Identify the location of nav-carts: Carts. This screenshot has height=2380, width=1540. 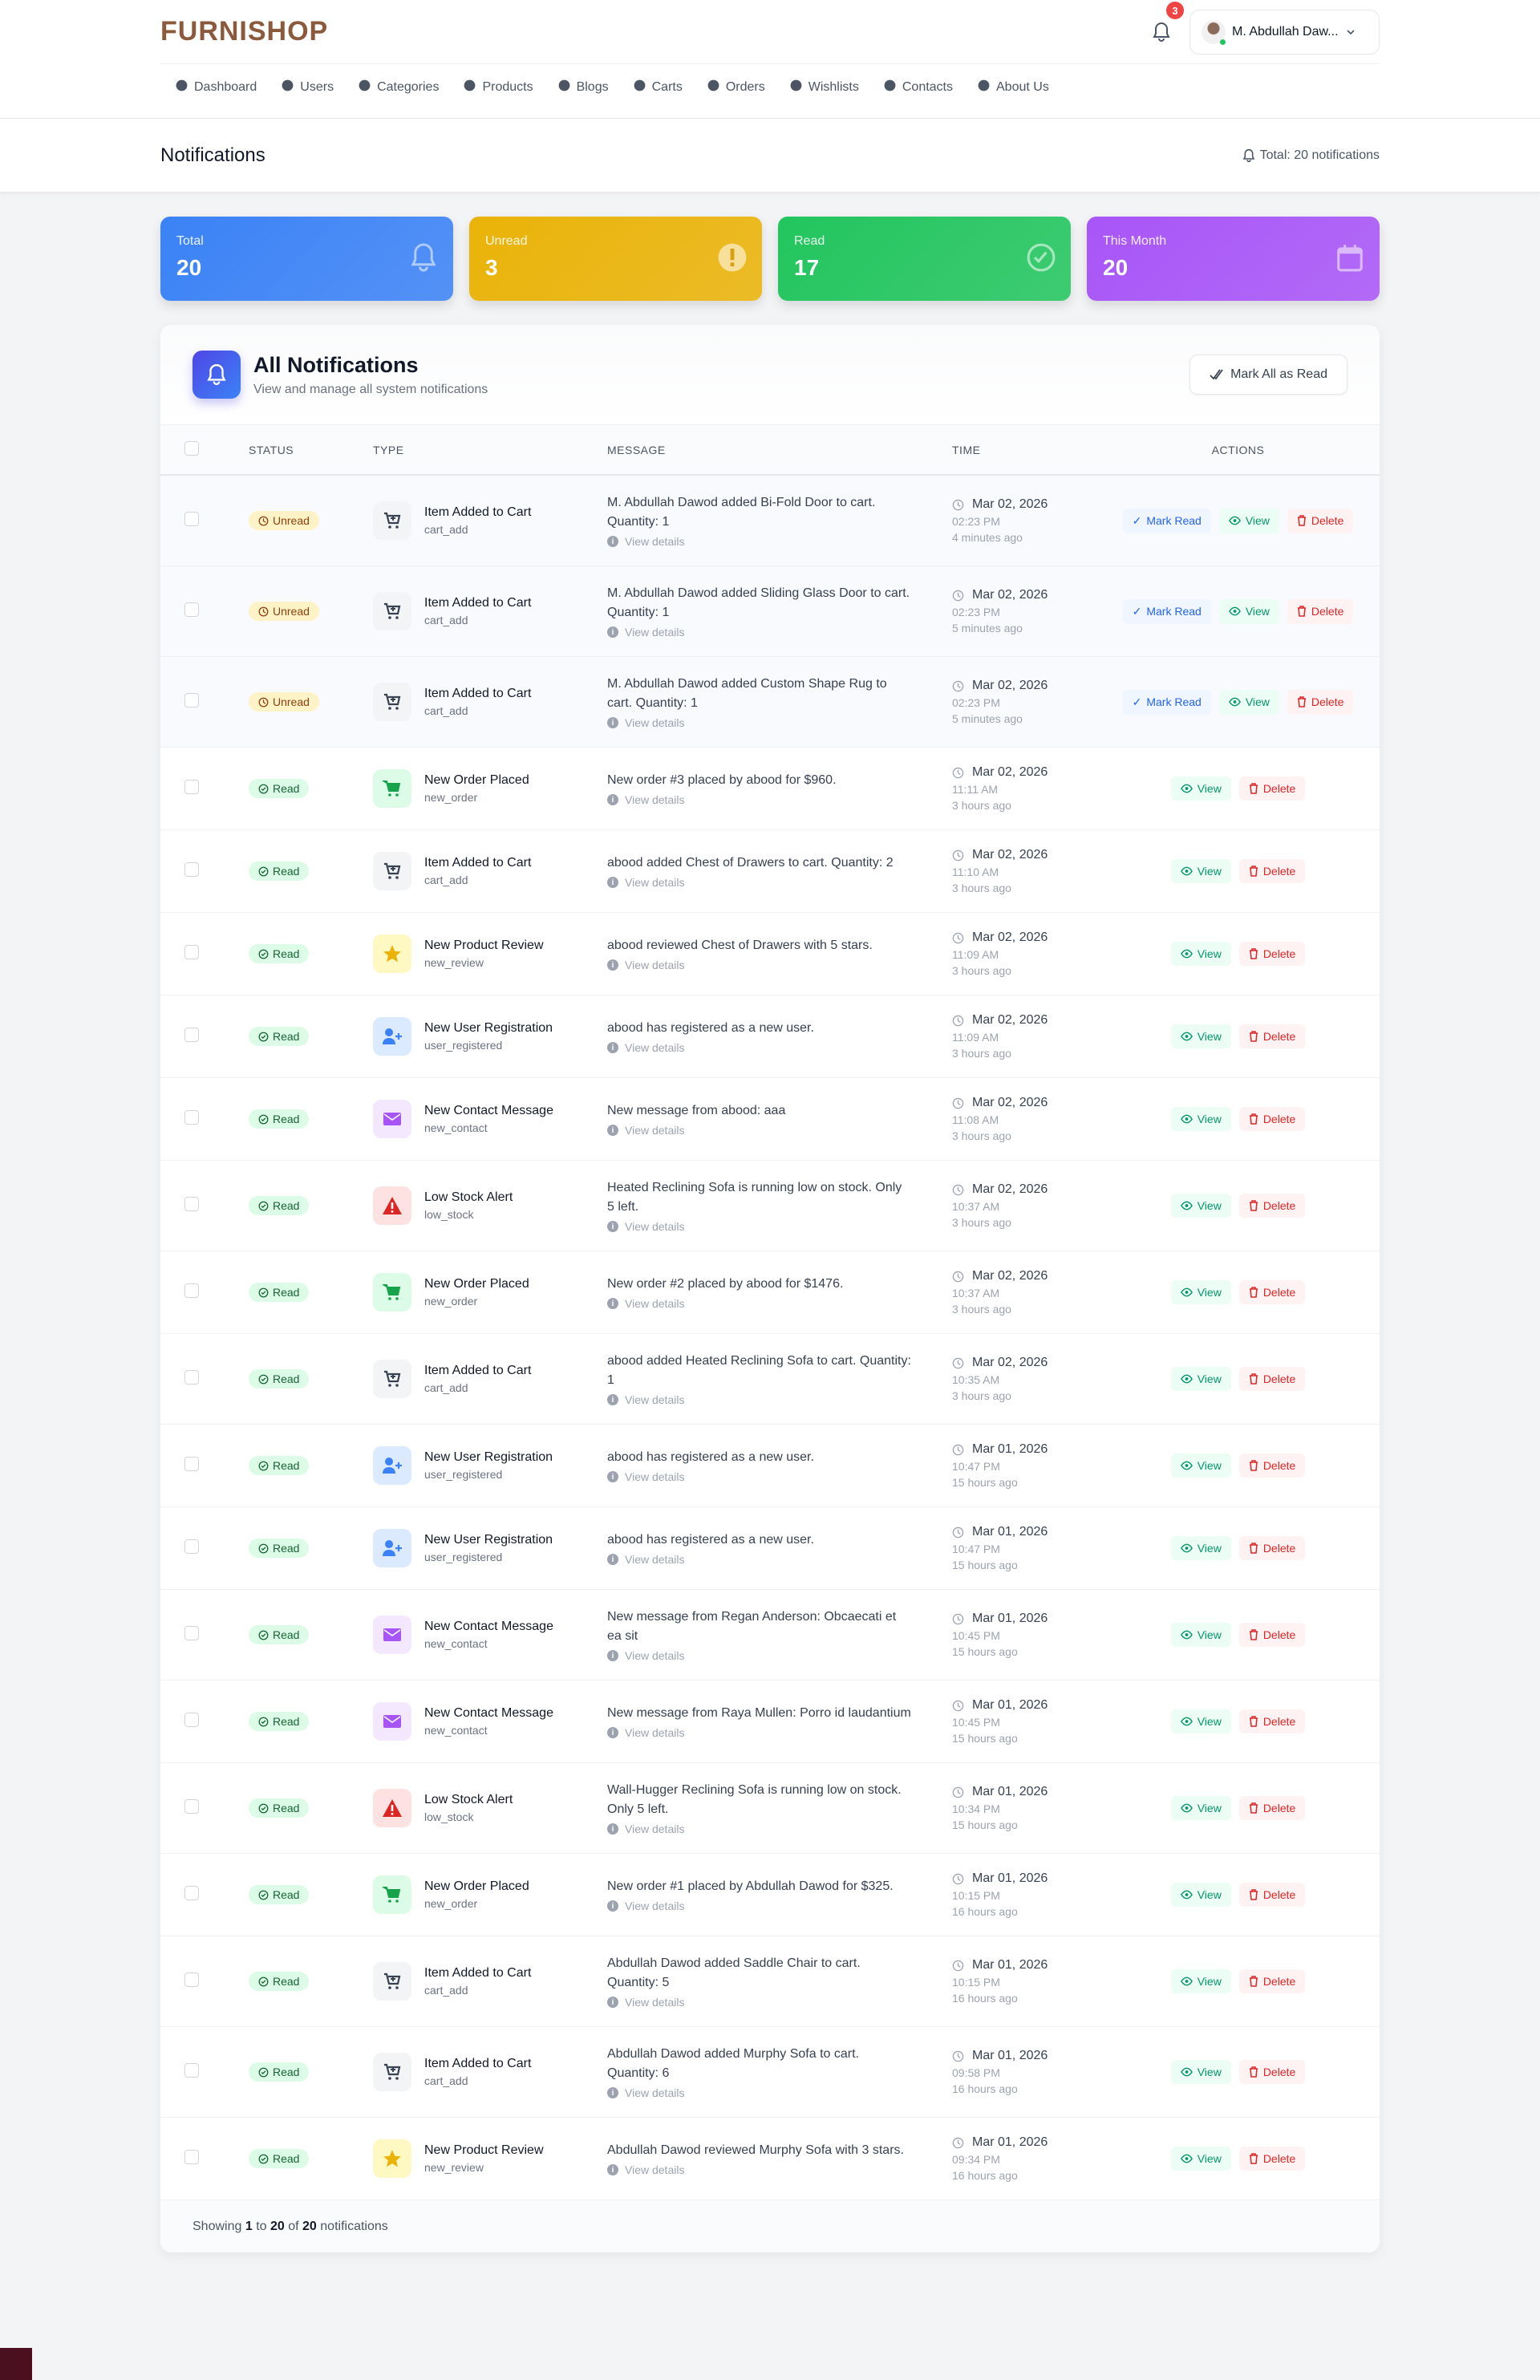
(658, 87).